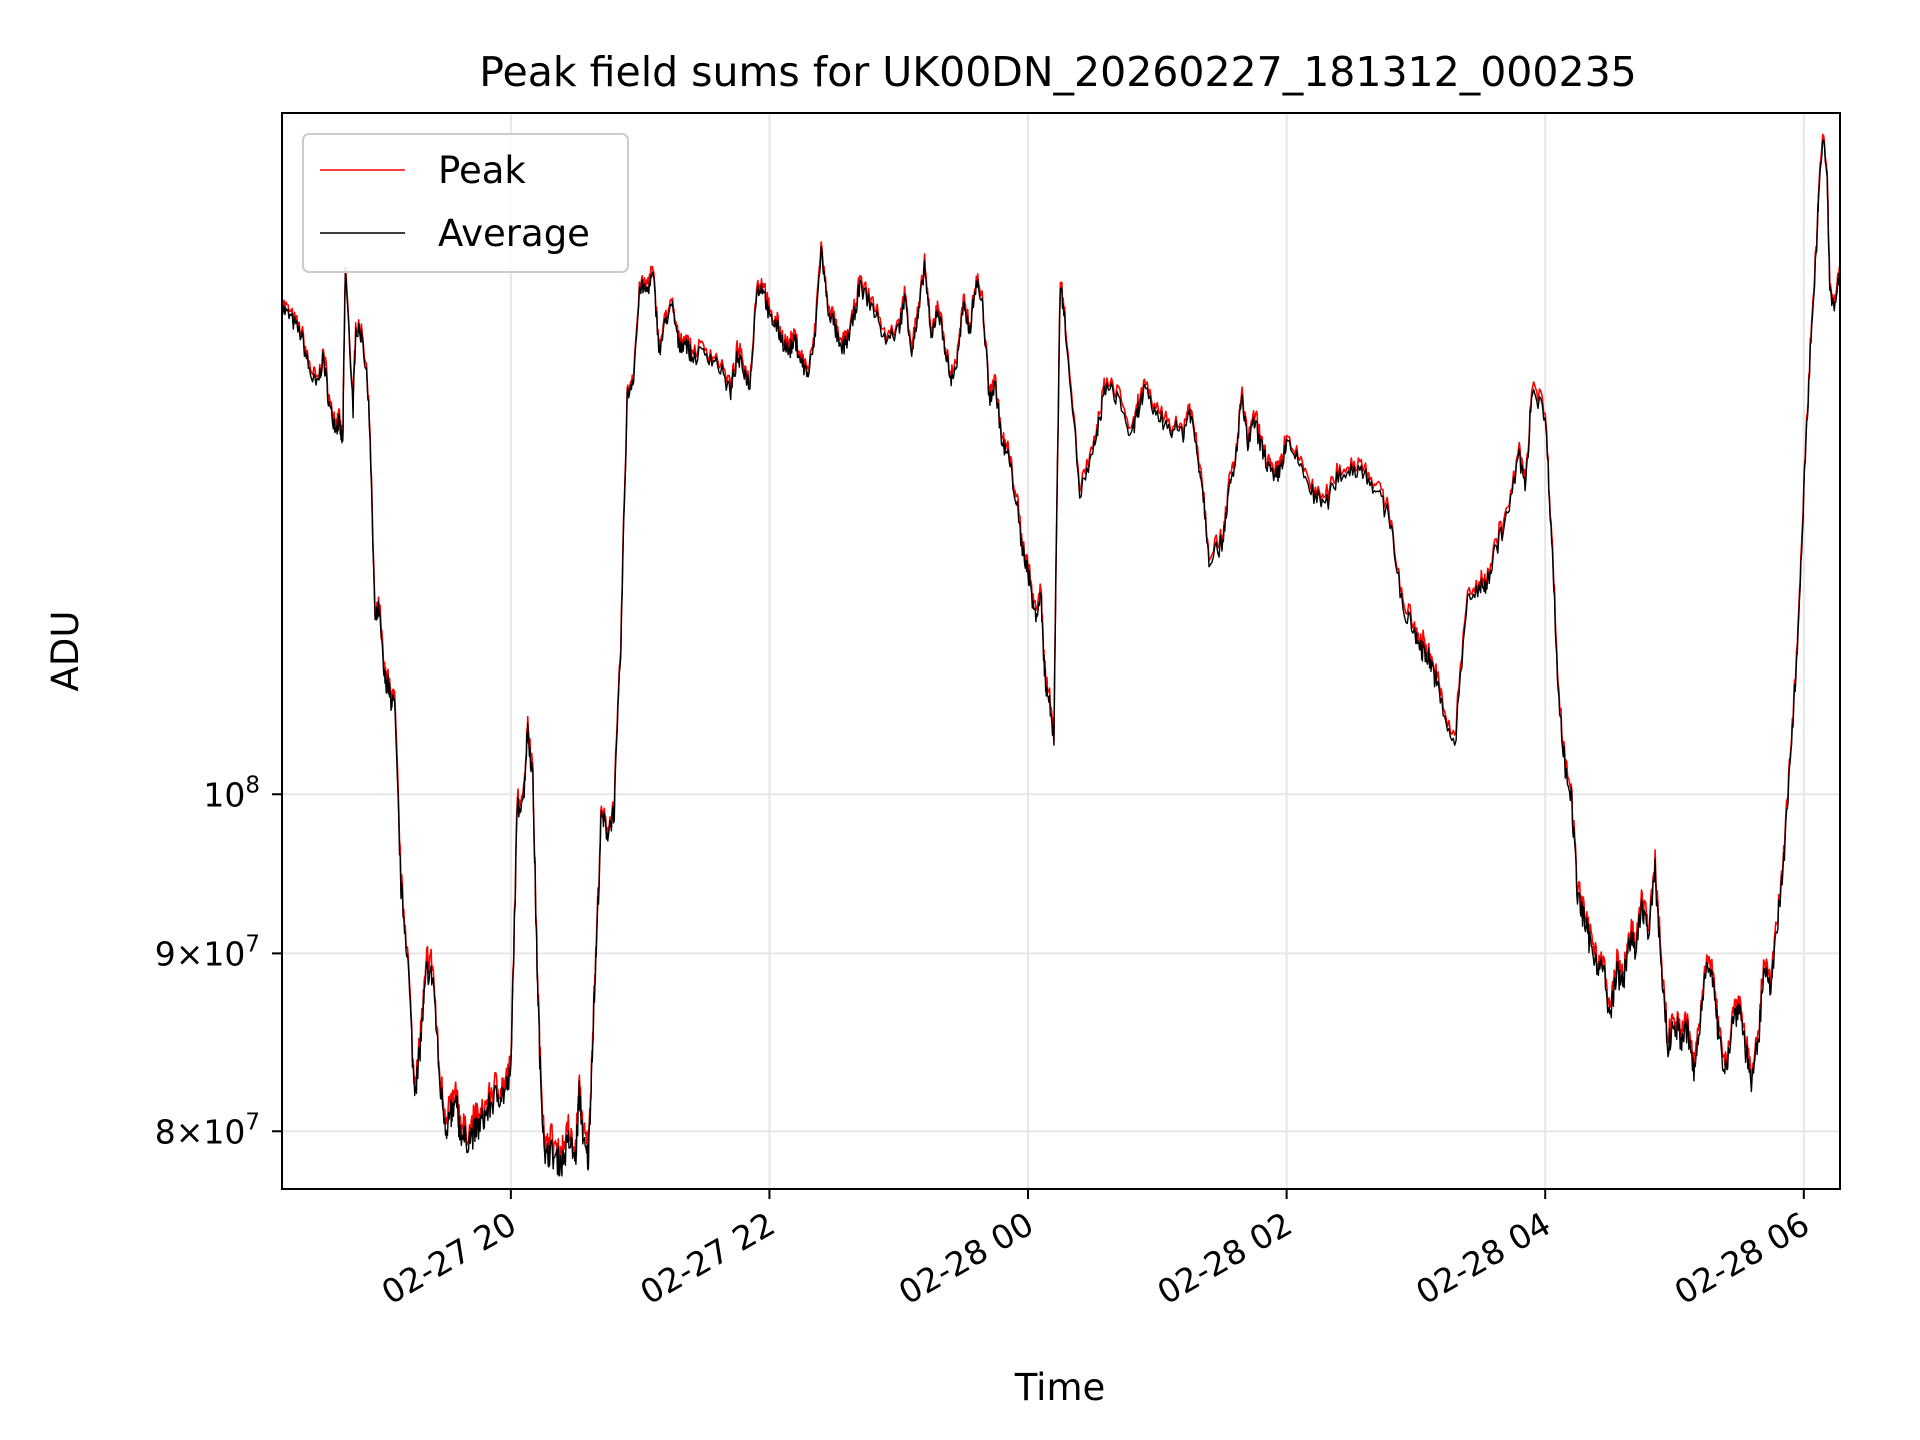  Describe the element at coordinates (482, 170) in the screenshot. I see `legend-label-peak: Peak` at that location.